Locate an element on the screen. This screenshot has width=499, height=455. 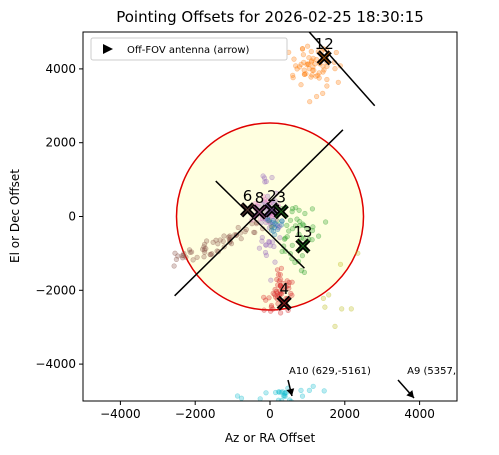
x-axis-ticks: −4000 −2000 0 2000 4000 is located at coordinates (267, 411).